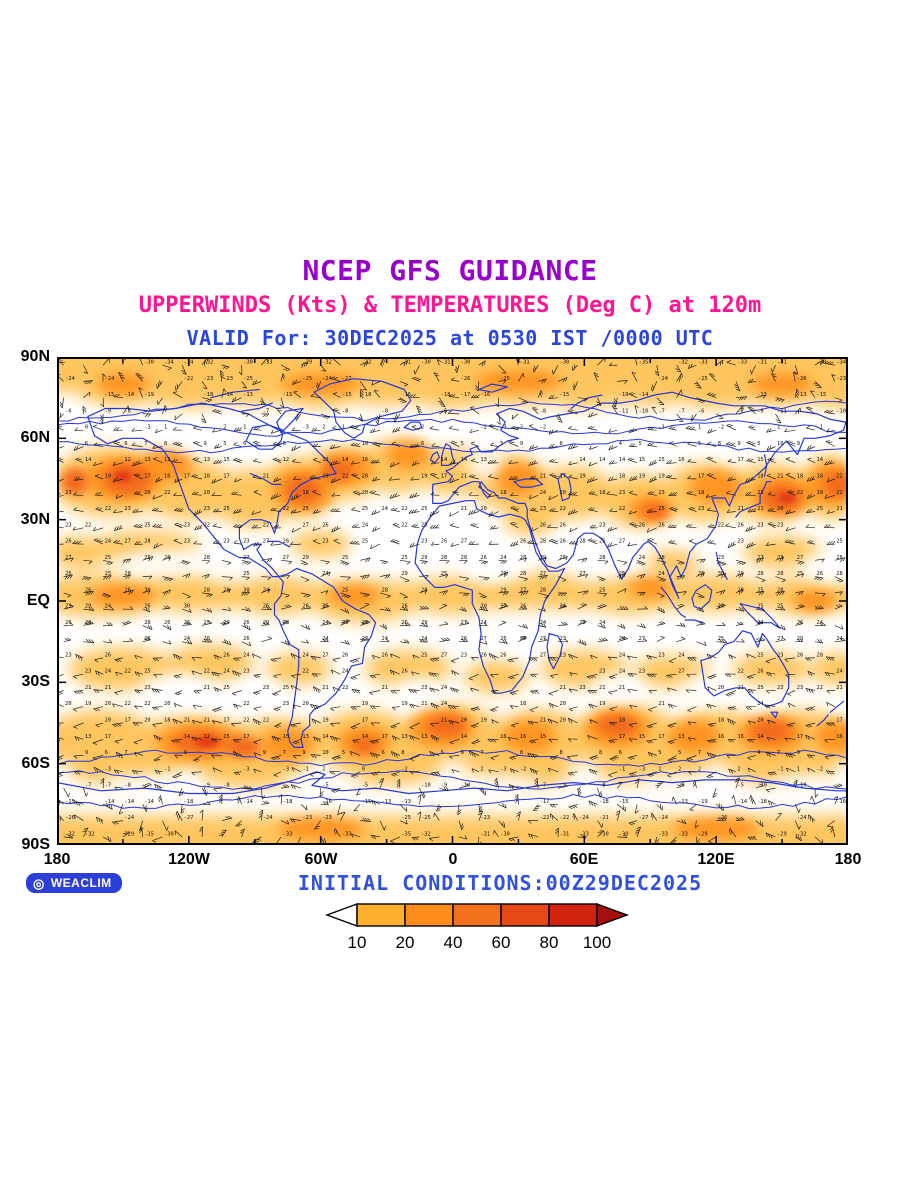 This screenshot has height=1200, width=900. What do you see at coordinates (365, 737) in the screenshot?
I see `svg-text: 14` at bounding box center [365, 737].